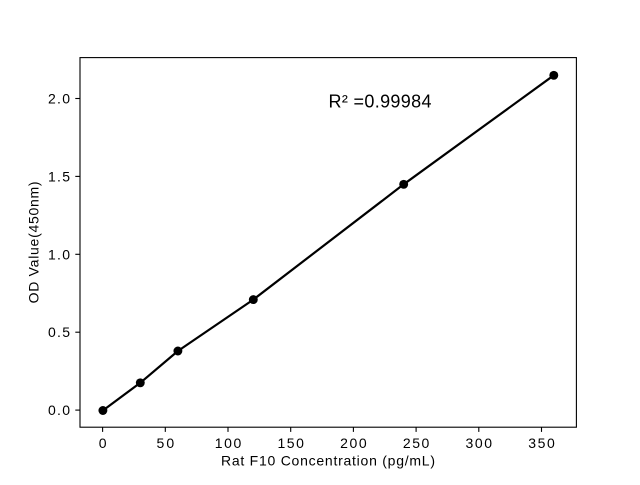  What do you see at coordinates (165, 443) in the screenshot?
I see `svg-text: 50` at bounding box center [165, 443].